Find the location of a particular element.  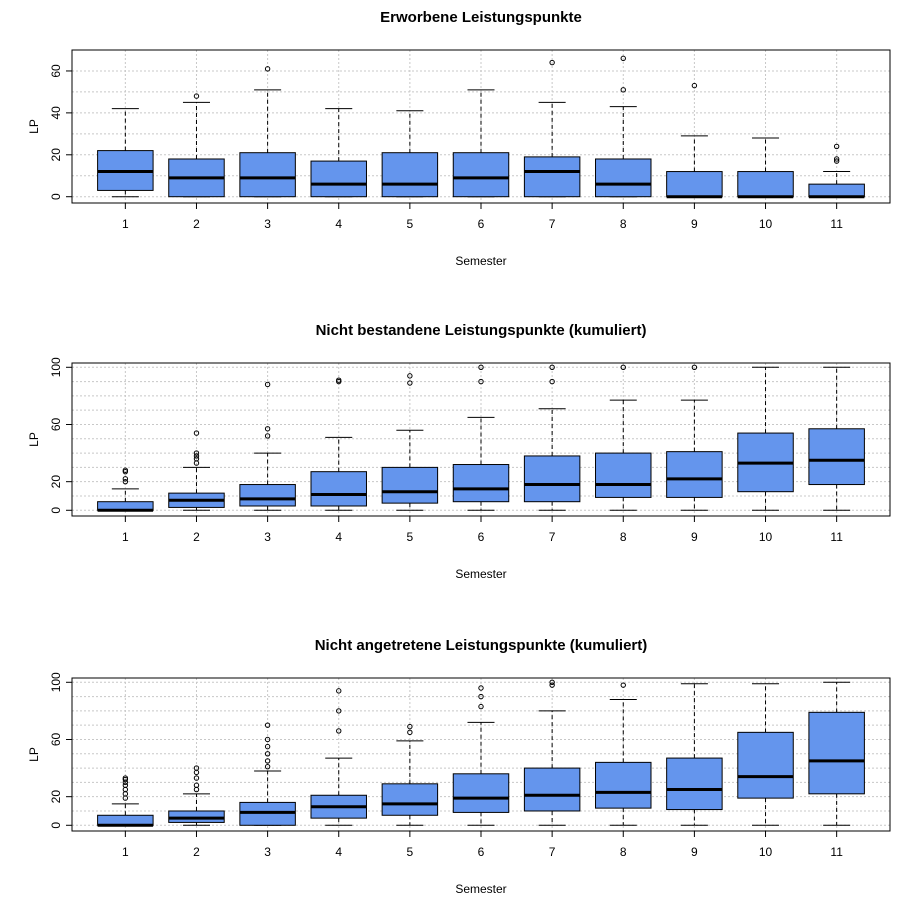

y-tick-label: 100 is located at coordinates (56, 682).